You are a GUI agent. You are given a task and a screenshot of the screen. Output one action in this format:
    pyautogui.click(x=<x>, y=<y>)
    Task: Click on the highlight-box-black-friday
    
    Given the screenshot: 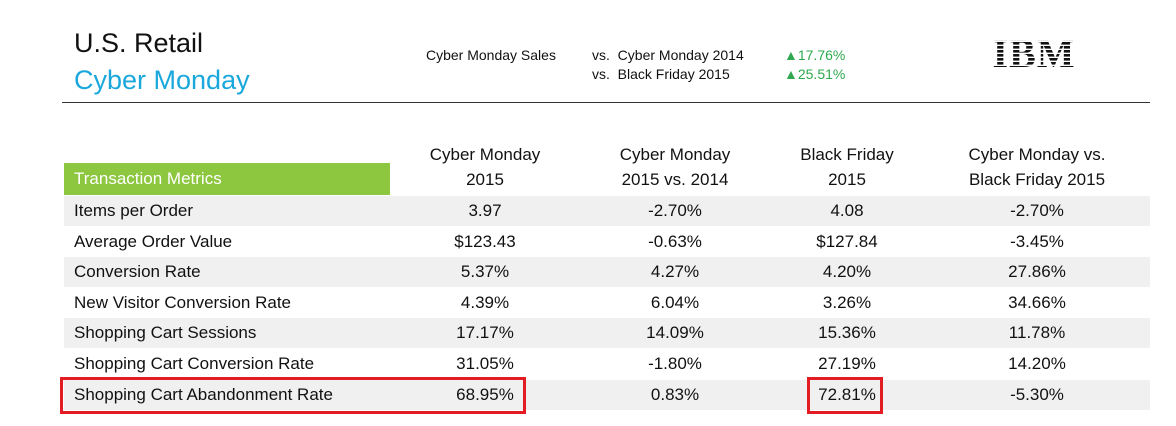 What is the action you would take?
    pyautogui.click(x=845, y=395)
    